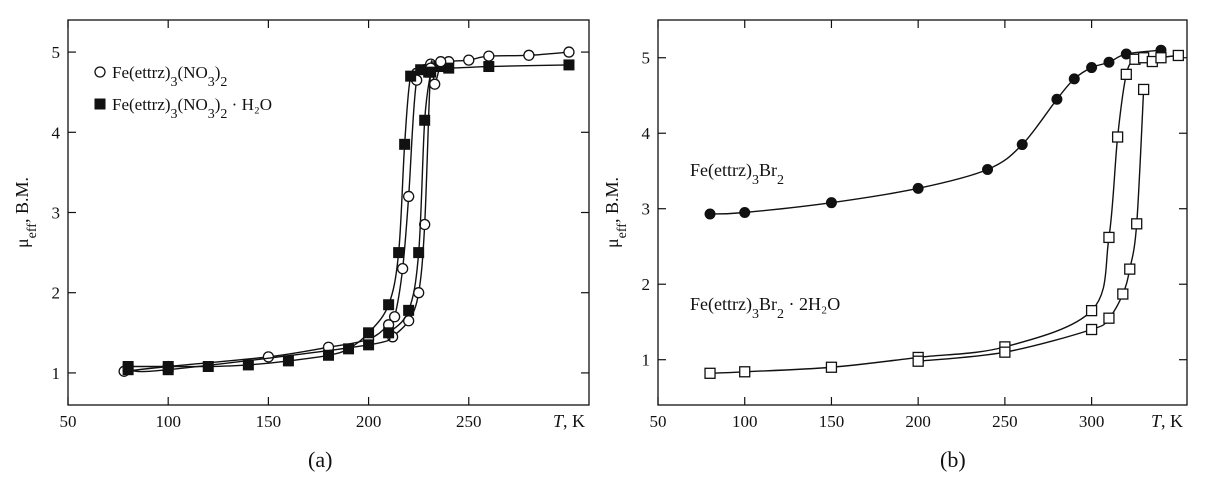 The image size is (1216, 490). I want to click on series-label: Fe(ettrz)3Br2 · 2H₂O, so click(765, 308).